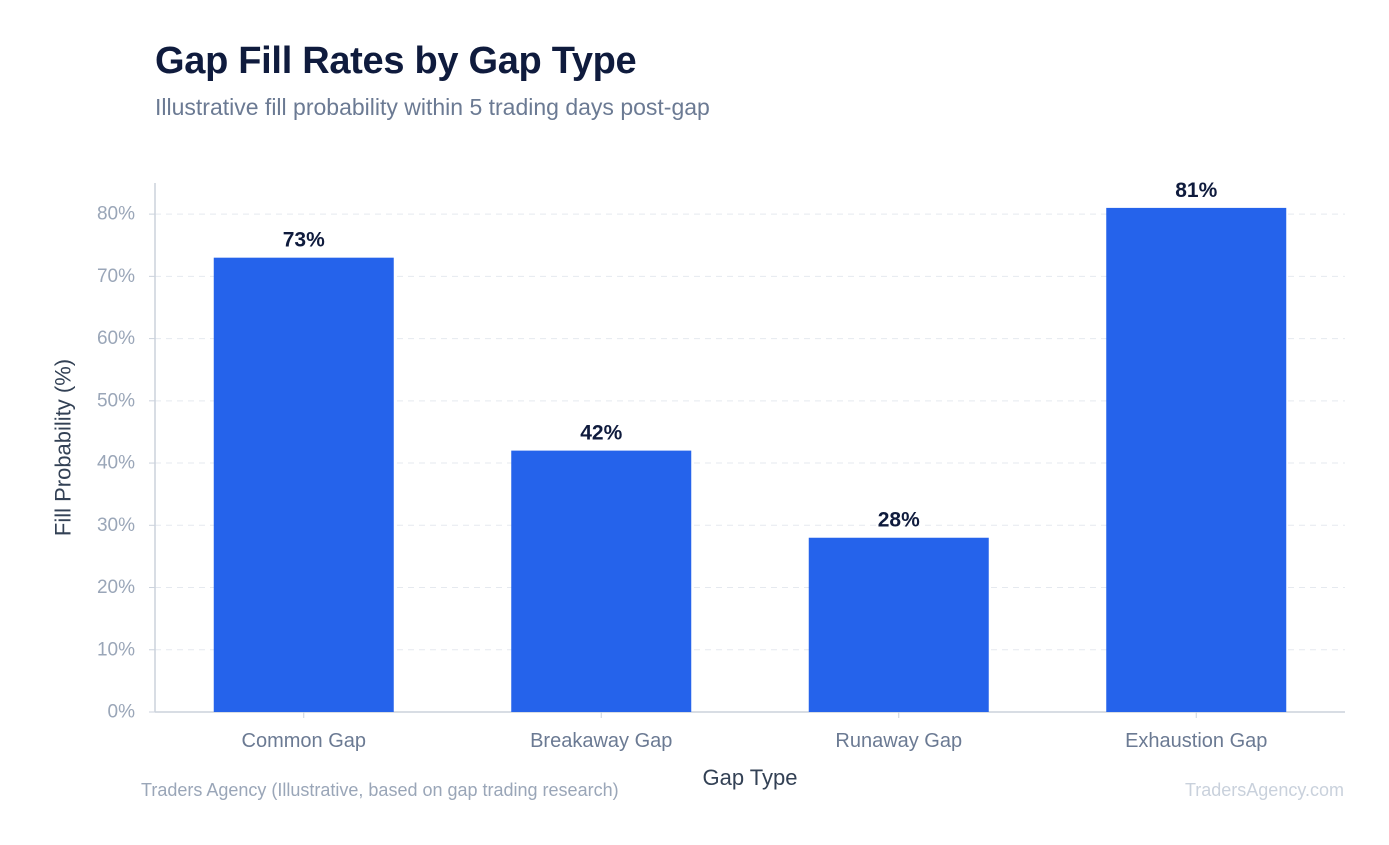  What do you see at coordinates (303, 484) in the screenshot?
I see `bar-common-gap` at bounding box center [303, 484].